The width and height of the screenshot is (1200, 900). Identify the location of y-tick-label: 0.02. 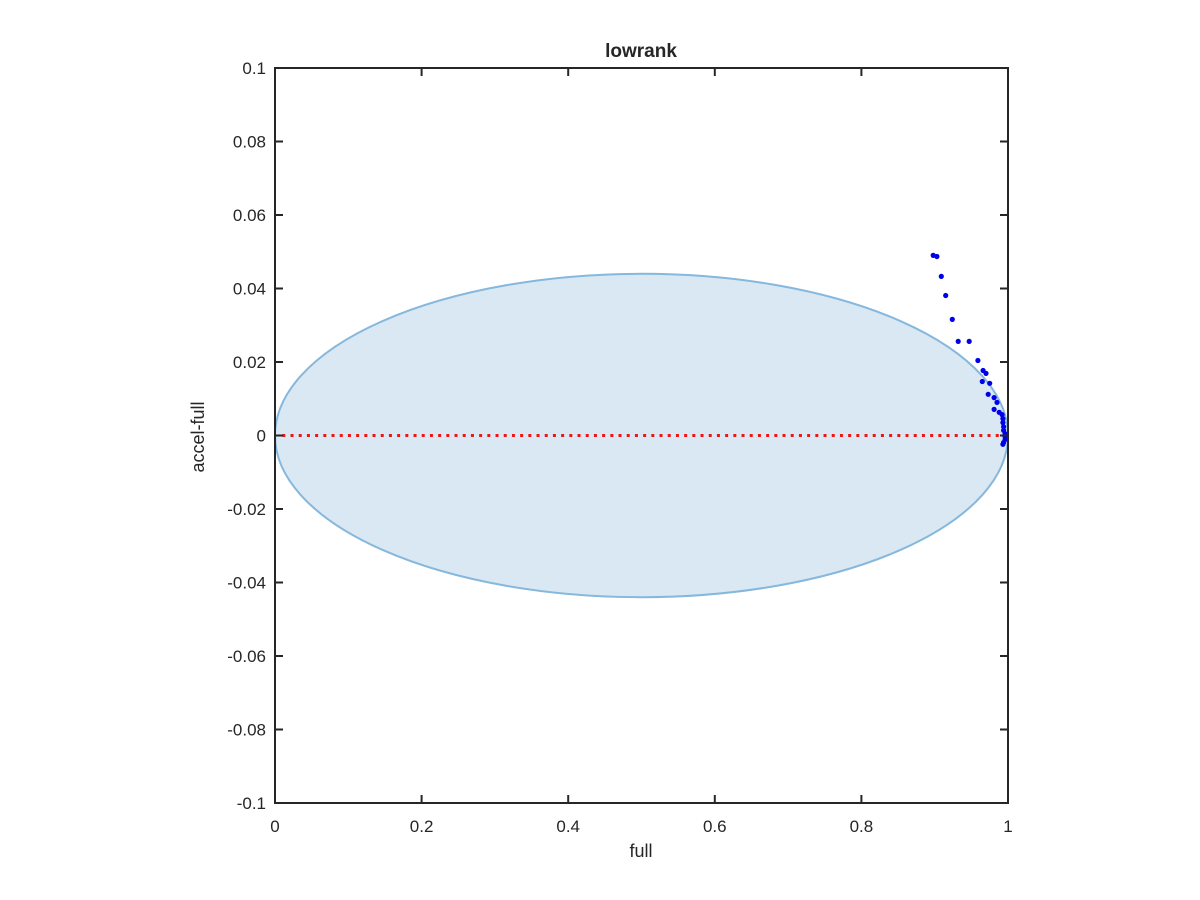
(249, 362).